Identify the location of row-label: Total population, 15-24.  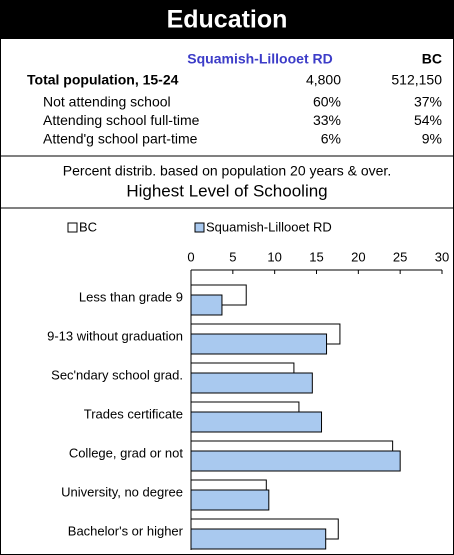
(103, 80).